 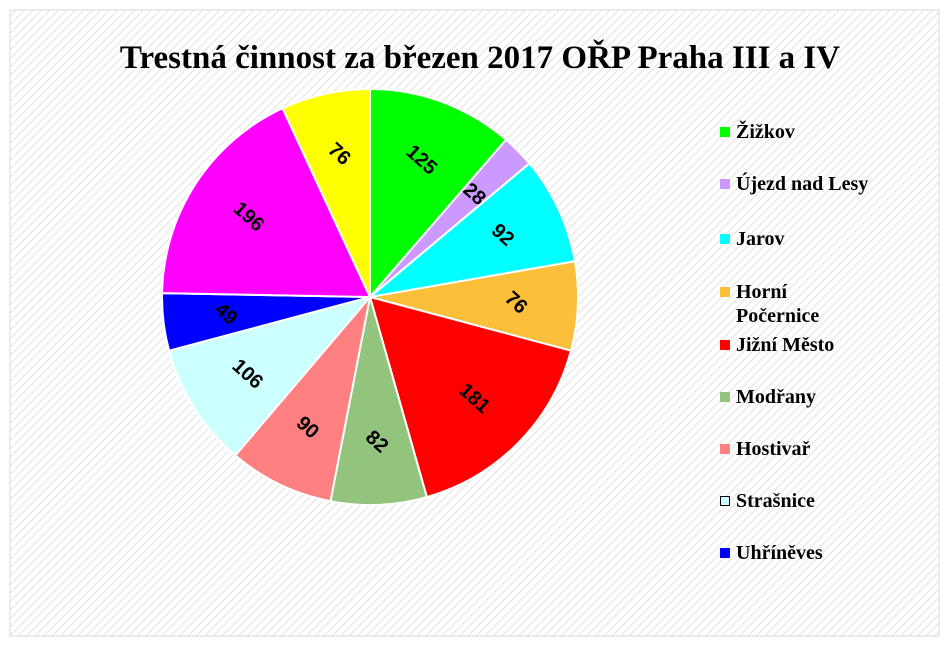 I want to click on legend-item: Újezd nad Lesy, so click(x=795, y=184).